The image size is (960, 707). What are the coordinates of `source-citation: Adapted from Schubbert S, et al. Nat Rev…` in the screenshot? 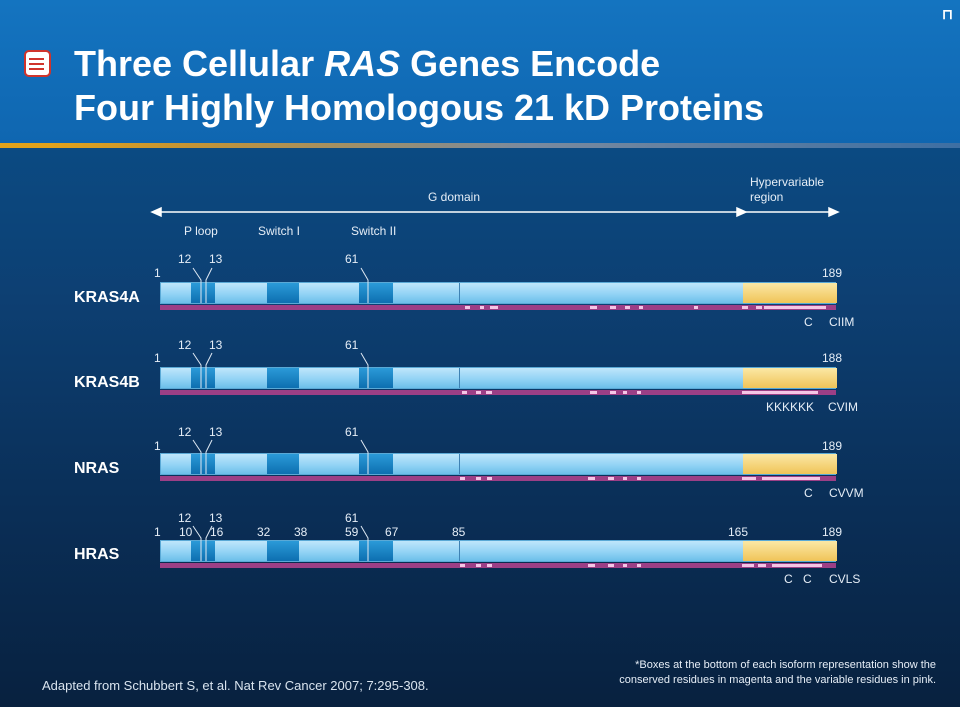 It's located at (235, 685).